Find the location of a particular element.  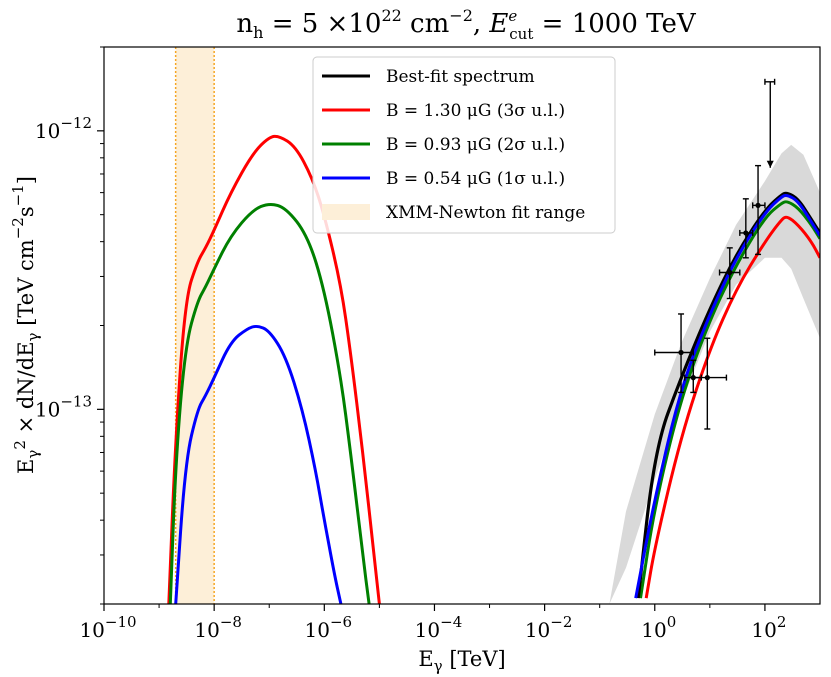

legend-frame is located at coordinates (464, 145).